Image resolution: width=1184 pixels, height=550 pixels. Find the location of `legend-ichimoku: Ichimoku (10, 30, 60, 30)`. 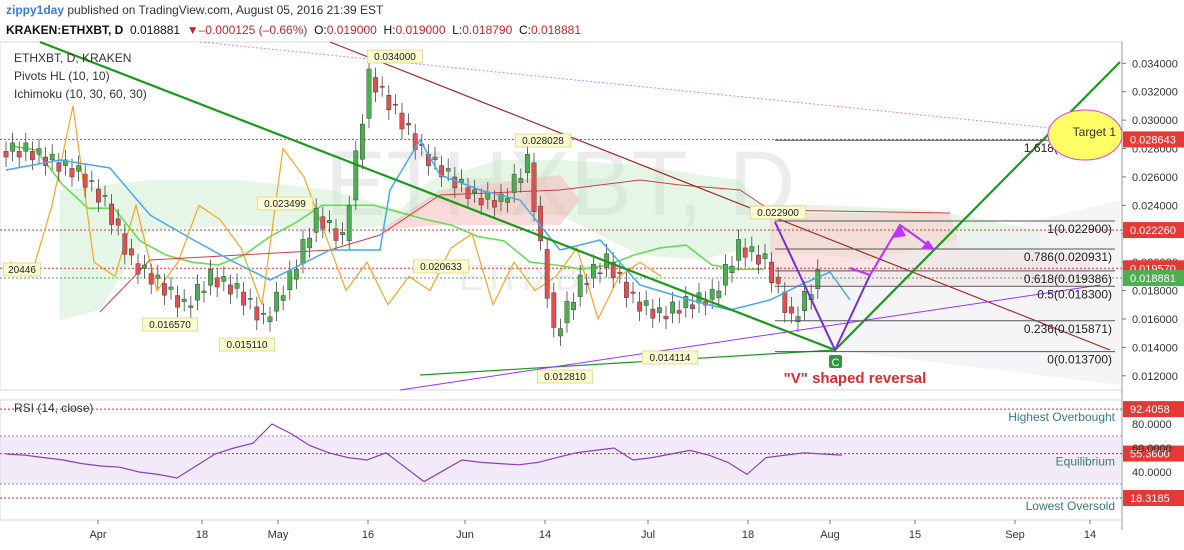

legend-ichimoku: Ichimoku (10, 30, 60, 30) is located at coordinates (80, 94).